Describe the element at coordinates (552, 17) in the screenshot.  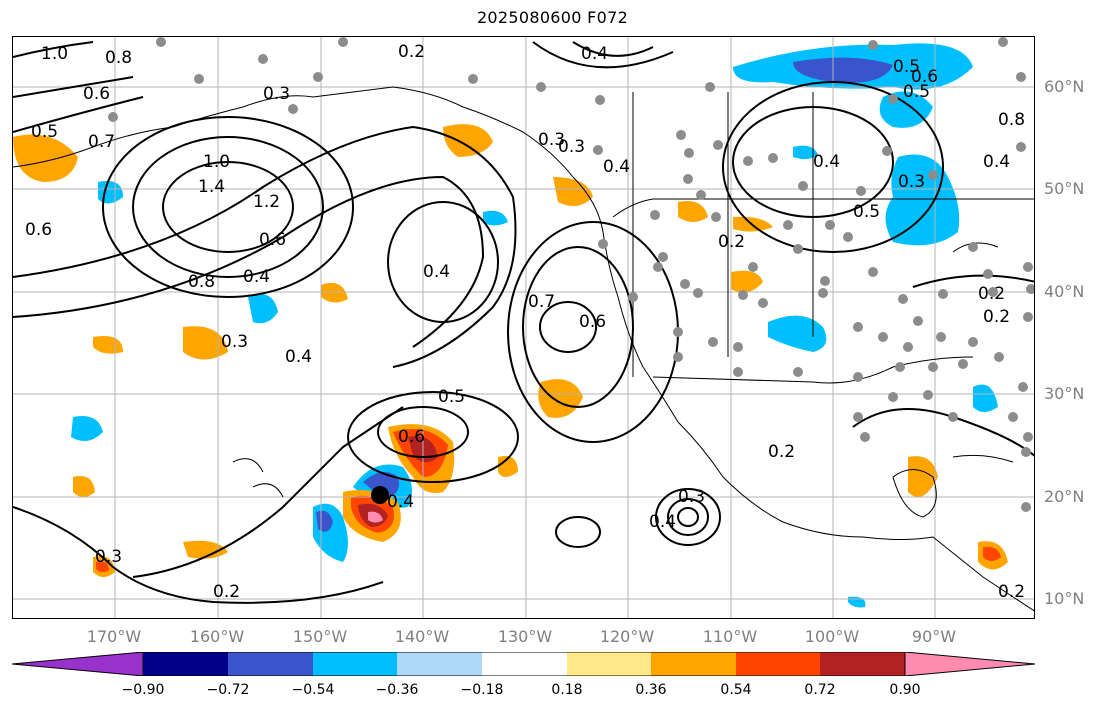
I see `map-title: 2025080600 F072` at that location.